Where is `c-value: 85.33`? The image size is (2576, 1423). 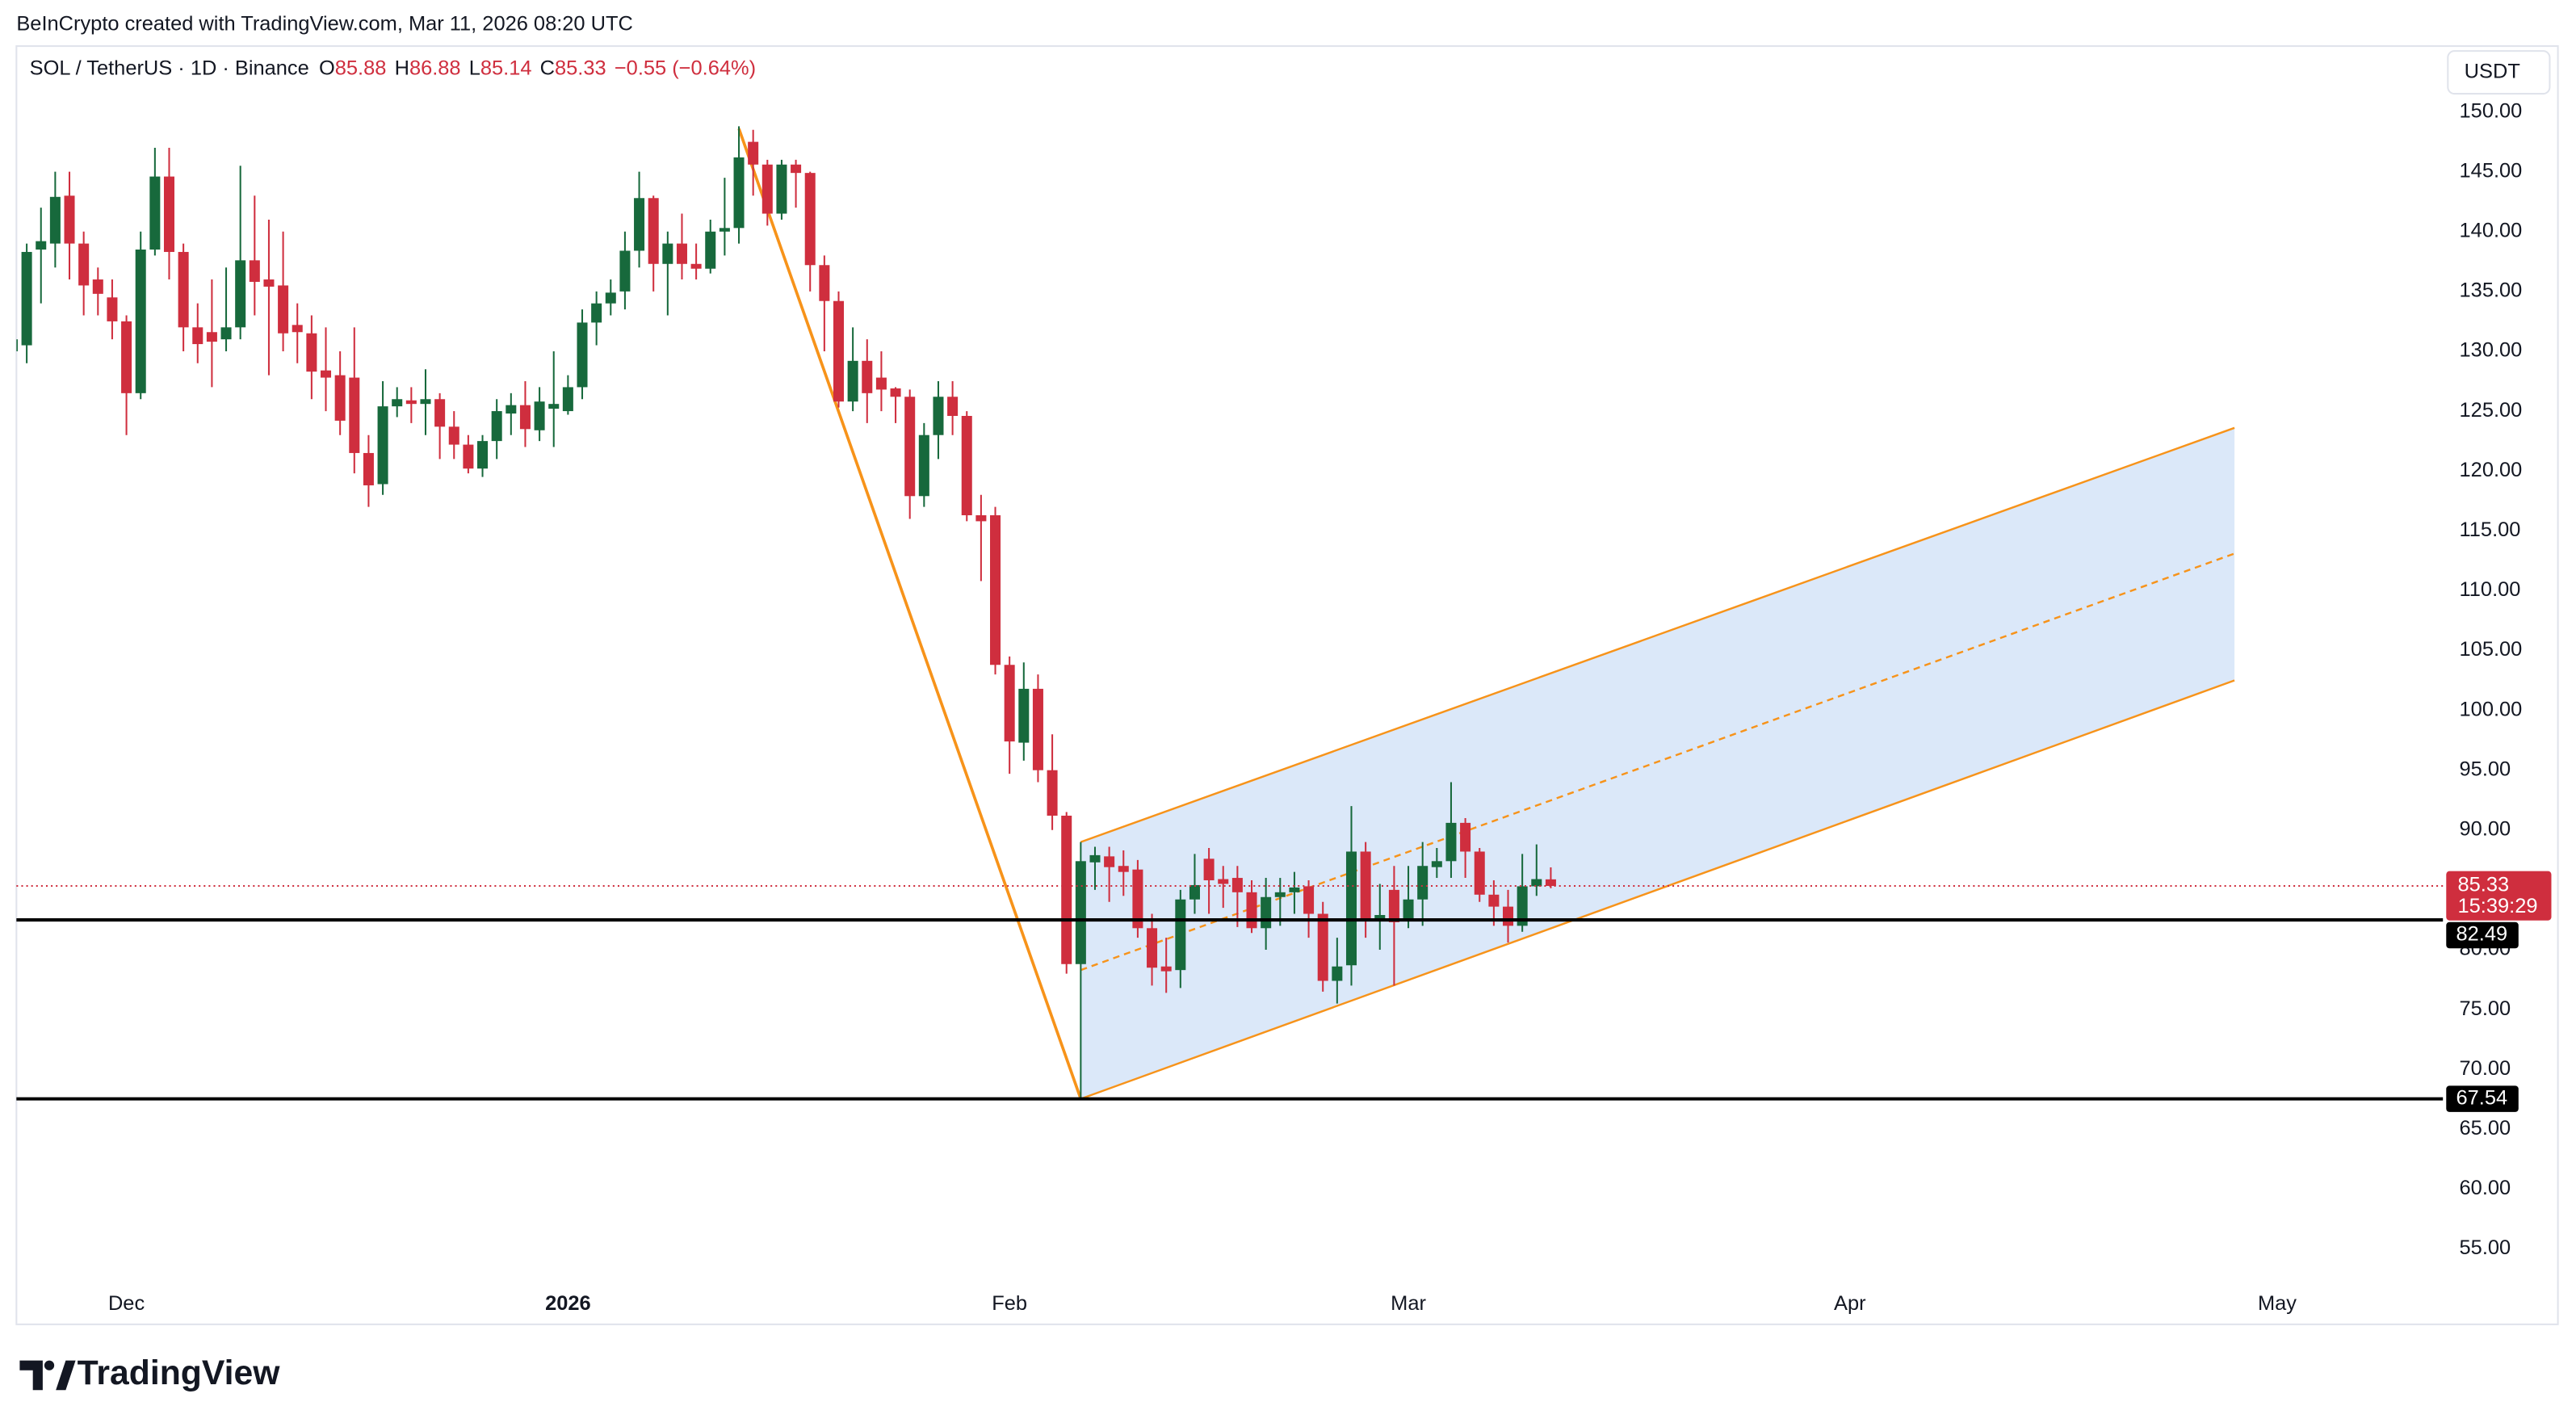
c-value: 85.33 is located at coordinates (580, 68).